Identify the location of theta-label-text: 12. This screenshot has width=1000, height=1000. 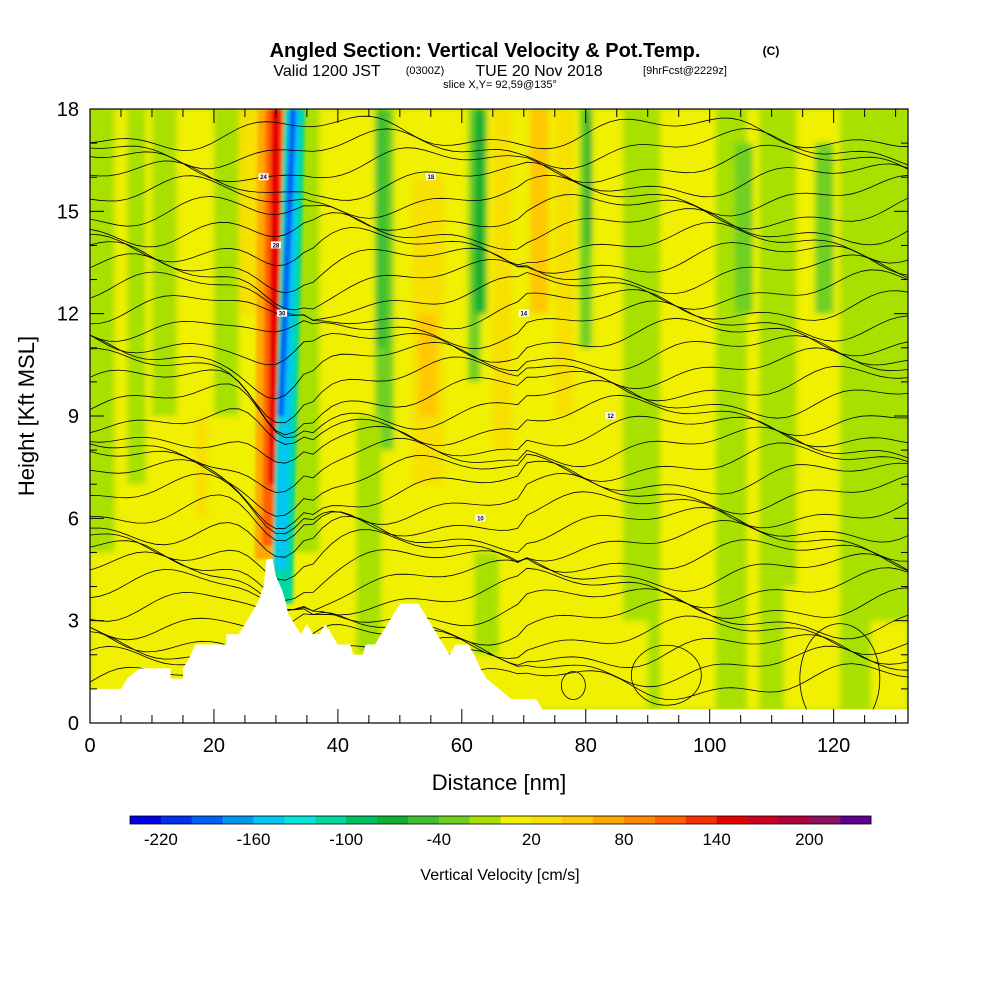
(610, 417).